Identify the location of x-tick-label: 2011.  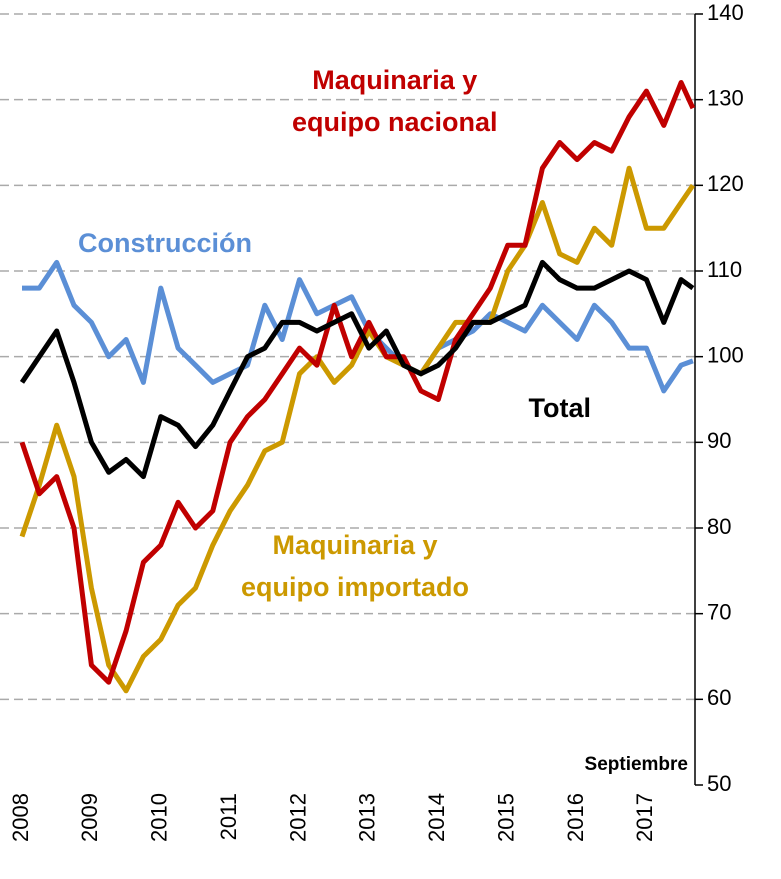
(228, 816).